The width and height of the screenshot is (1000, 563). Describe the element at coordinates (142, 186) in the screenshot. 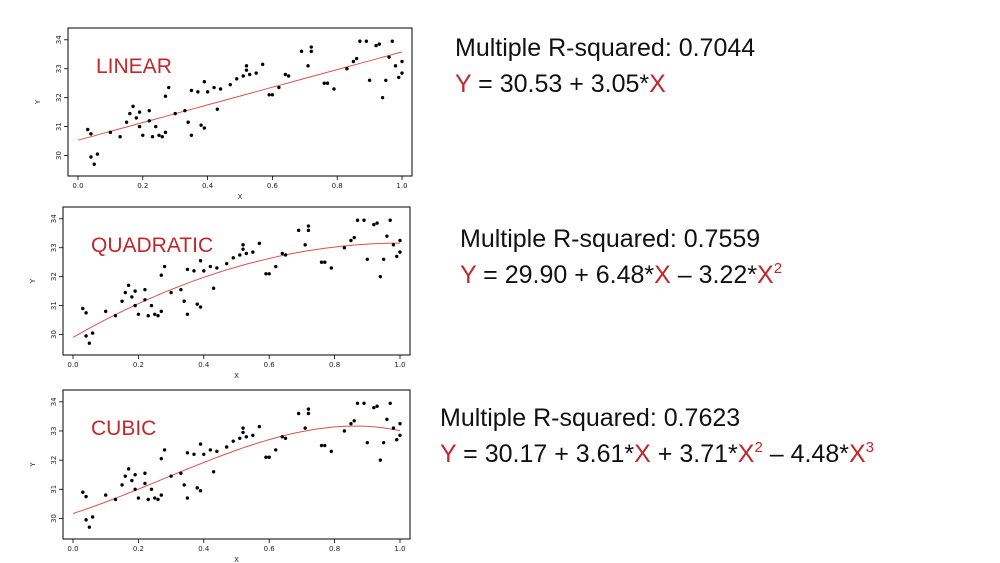

I see `x-tick-label: 0.2` at that location.